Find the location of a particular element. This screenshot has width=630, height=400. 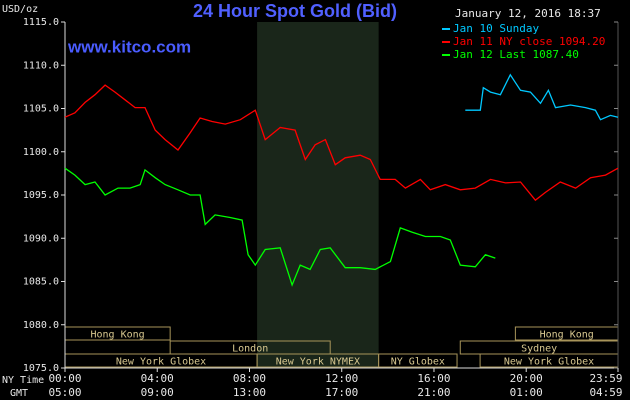

y-tick-label: 1075.0 is located at coordinates (41, 368).